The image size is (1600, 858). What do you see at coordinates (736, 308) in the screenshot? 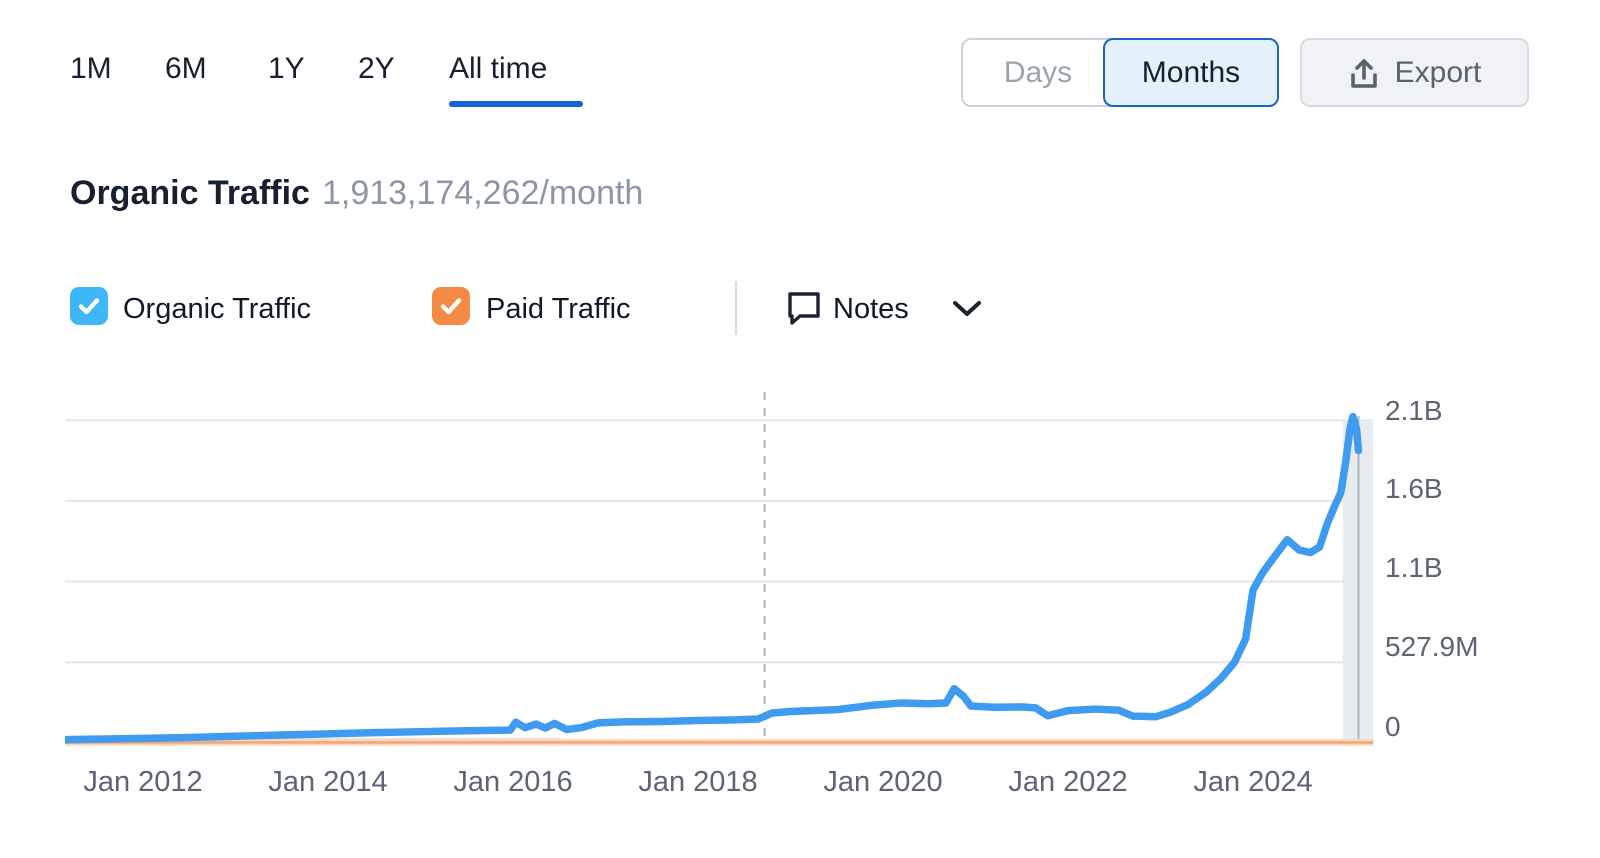
I see `legend-divider` at bounding box center [736, 308].